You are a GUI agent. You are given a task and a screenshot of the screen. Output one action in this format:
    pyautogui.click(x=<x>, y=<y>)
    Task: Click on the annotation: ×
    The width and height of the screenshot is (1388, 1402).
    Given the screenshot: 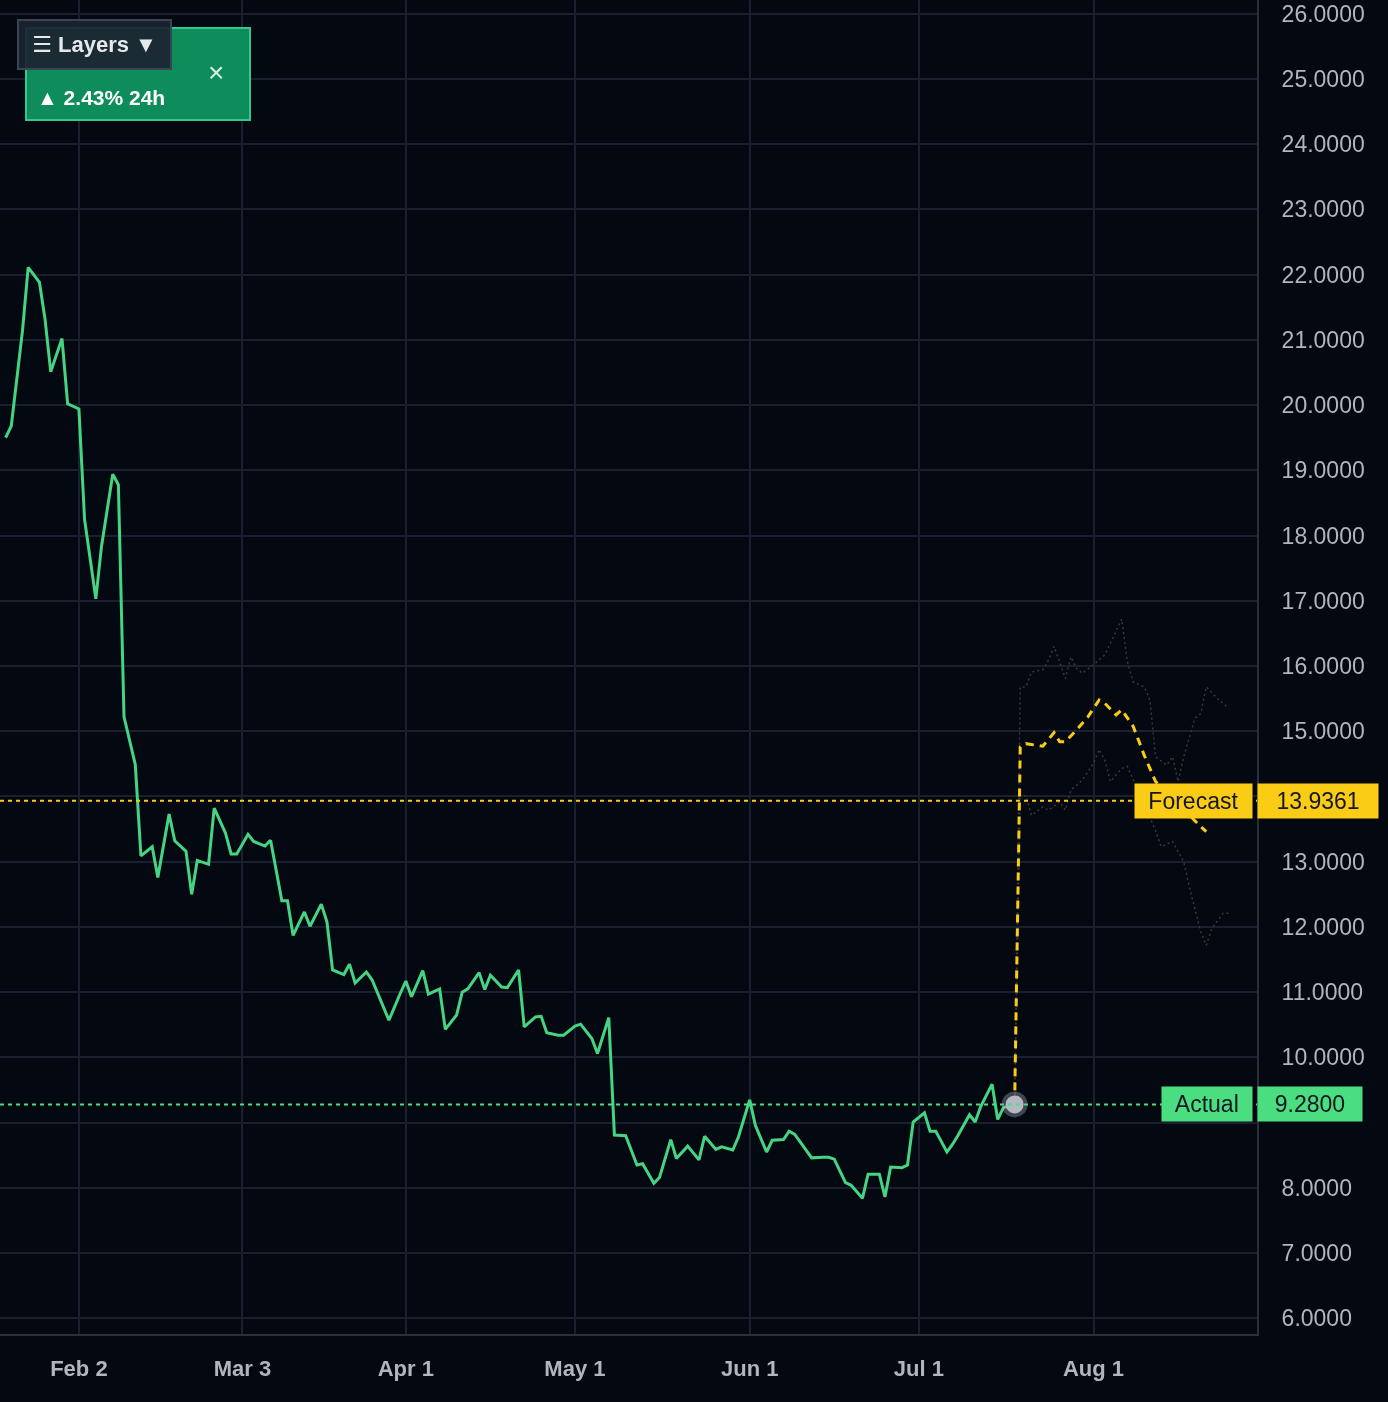 What is the action you would take?
    pyautogui.click(x=216, y=72)
    